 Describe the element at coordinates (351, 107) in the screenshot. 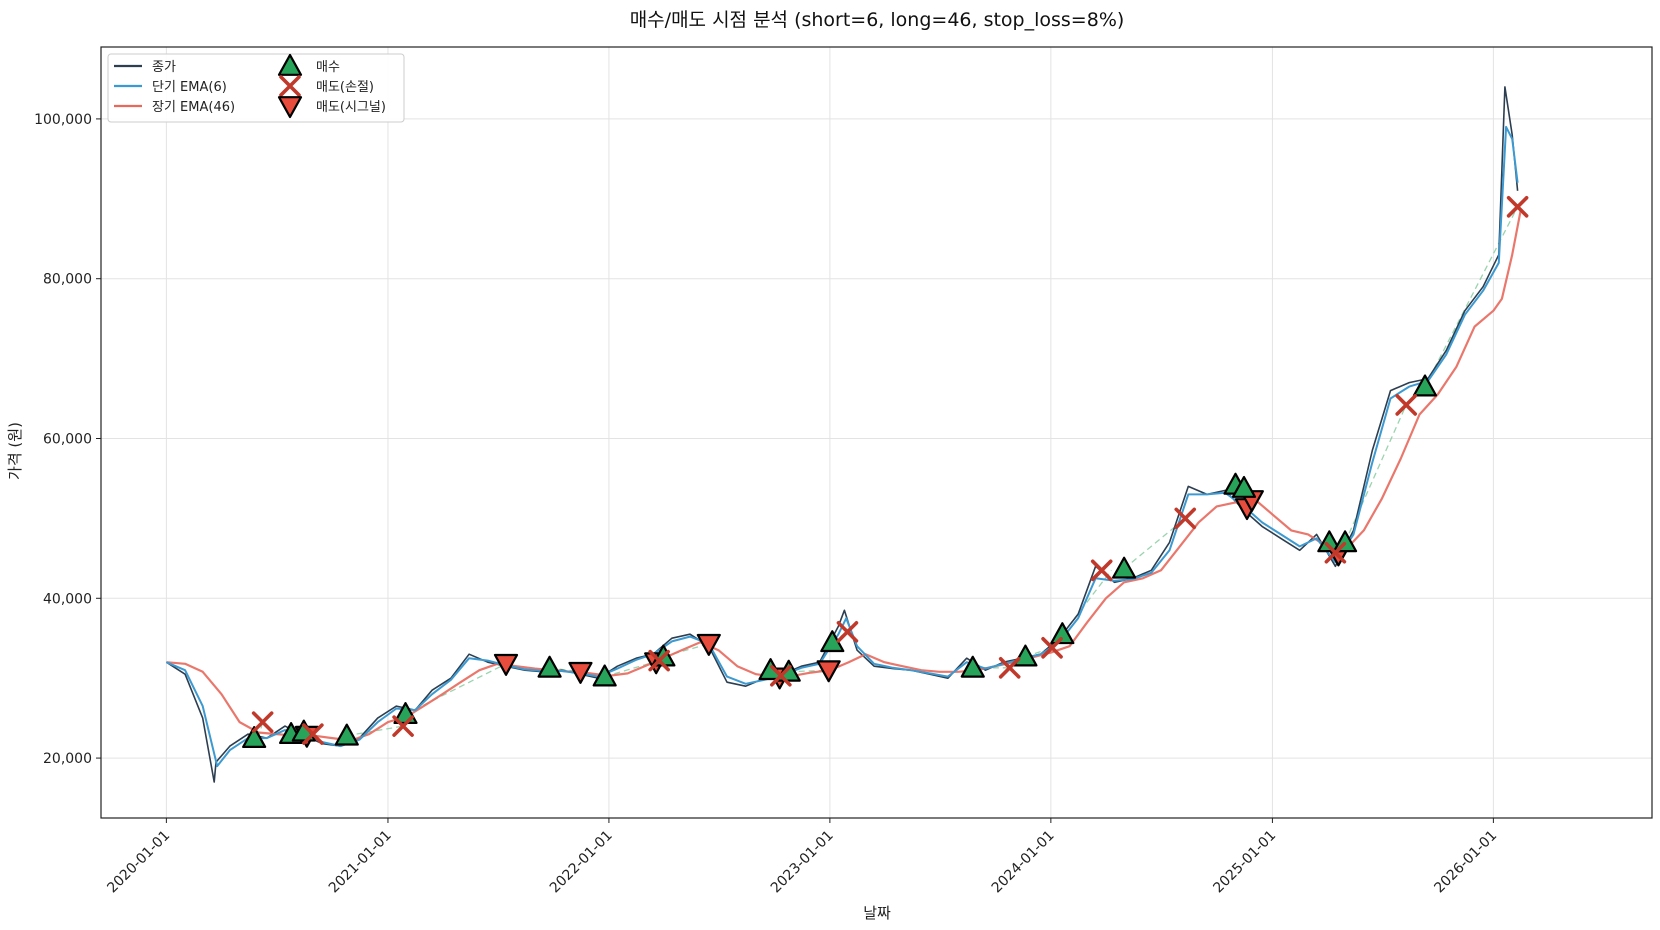

I see `legend-label: 매도(시그널)` at that location.